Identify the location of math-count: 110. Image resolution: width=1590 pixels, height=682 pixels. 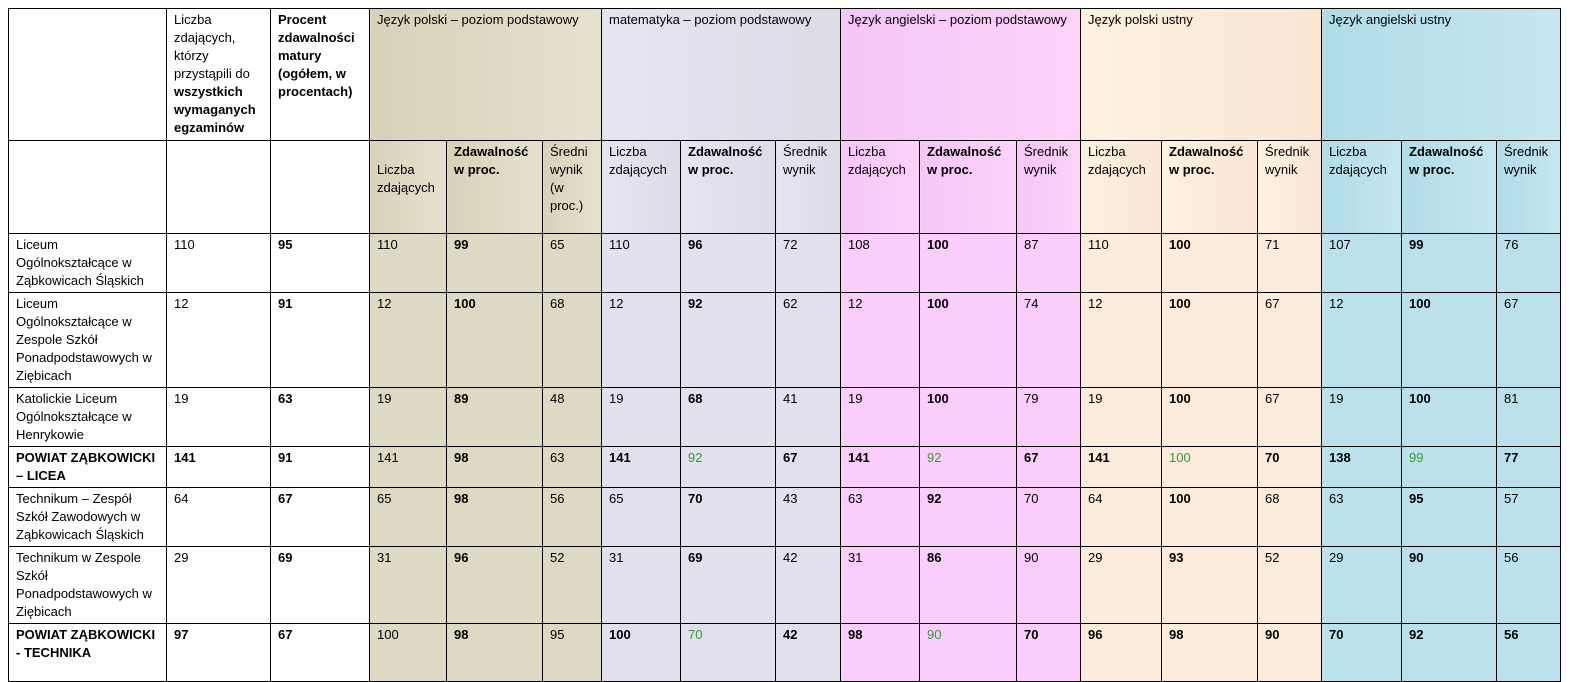
(641, 263).